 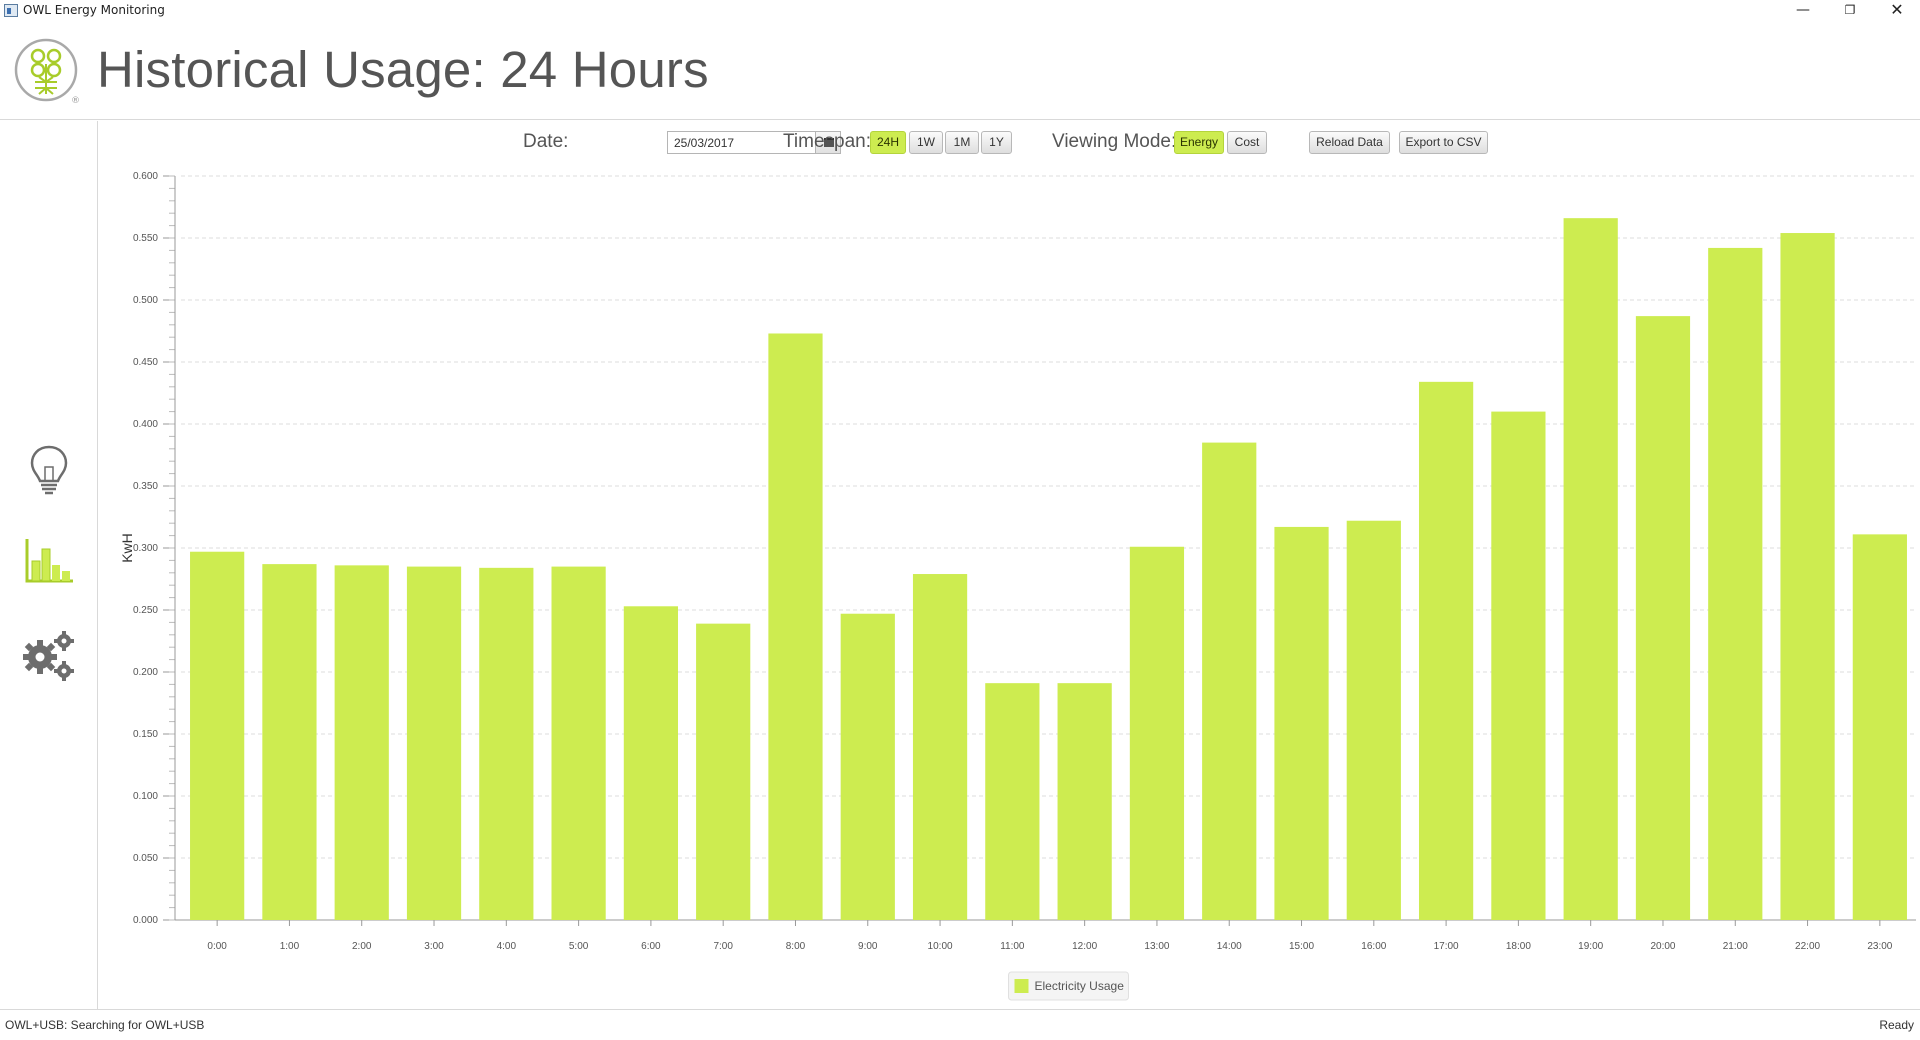 I want to click on y-tick-label: 0.450, so click(x=145, y=362).